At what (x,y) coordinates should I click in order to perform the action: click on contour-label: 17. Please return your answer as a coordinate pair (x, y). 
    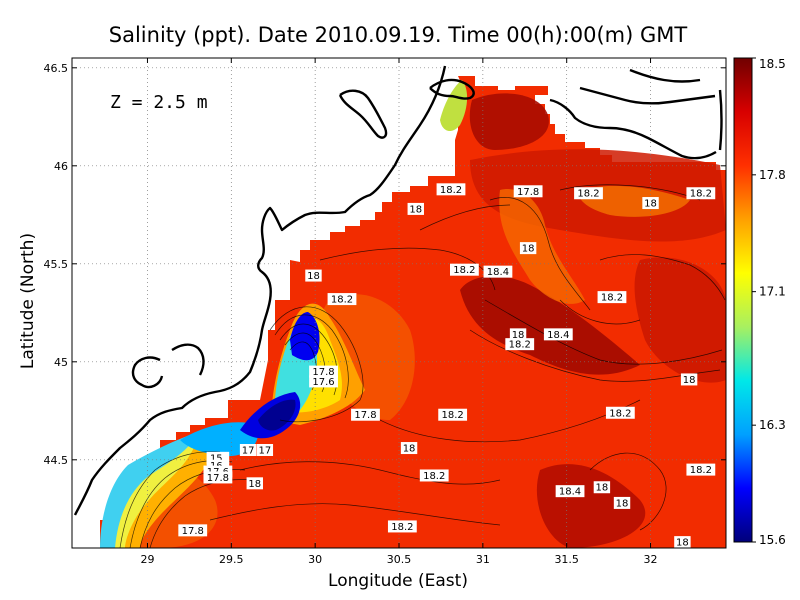
    Looking at the image, I should click on (248, 450).